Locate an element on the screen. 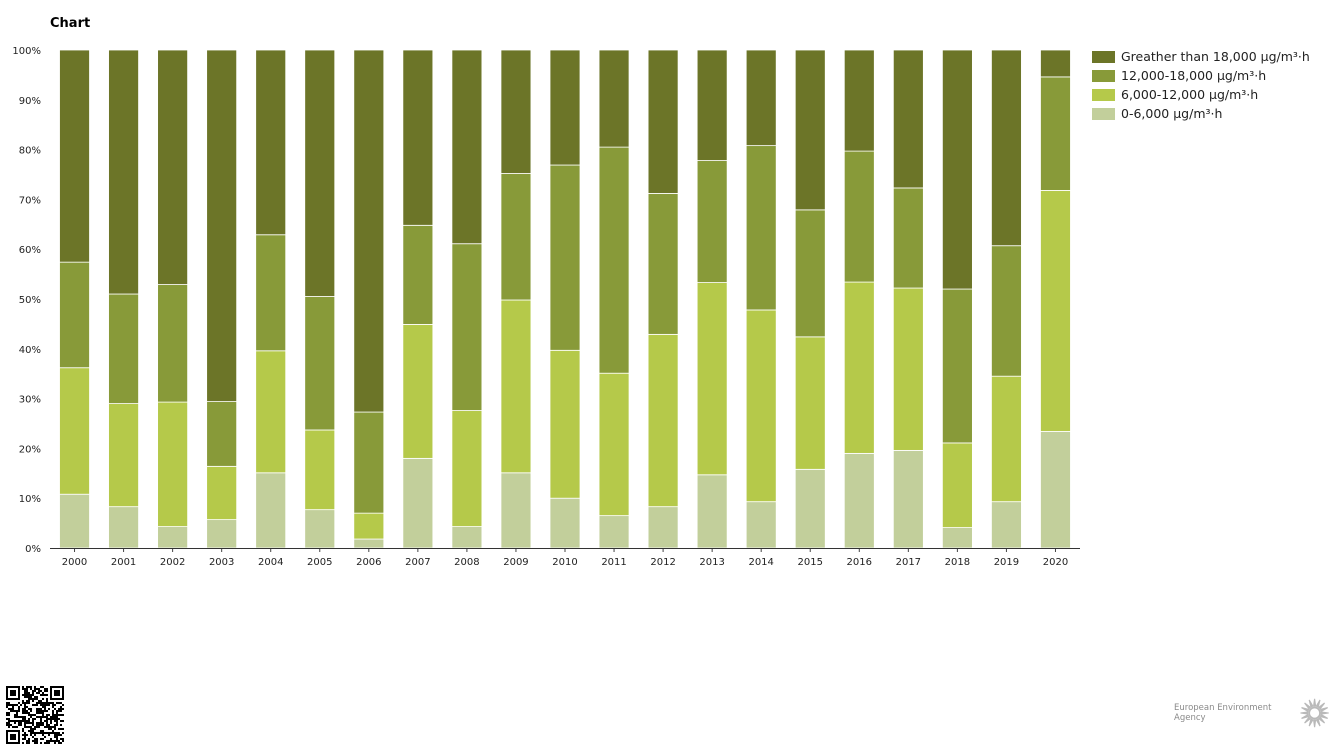  legend-item-gt-18000: Greather than 18,000 µg/m³·h is located at coordinates (1201, 56).